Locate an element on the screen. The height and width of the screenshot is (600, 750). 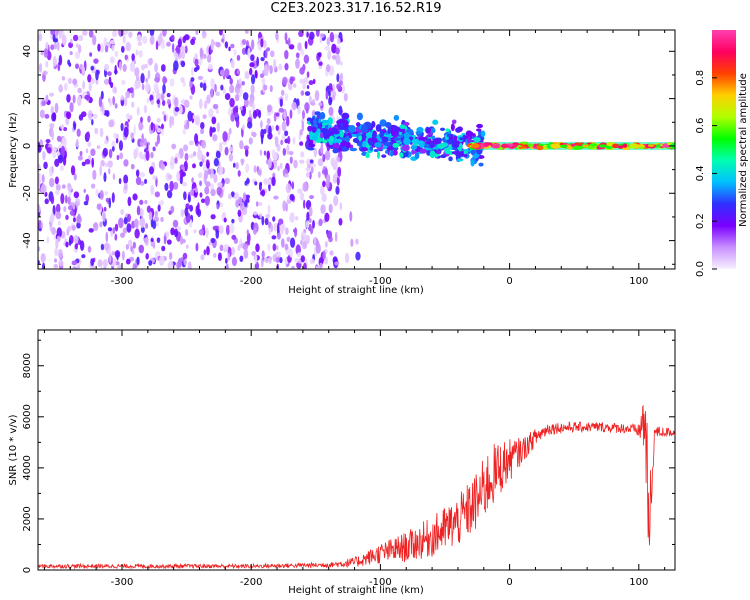
colorbar-tick-label: 0.8 is located at coordinates (700, 78).